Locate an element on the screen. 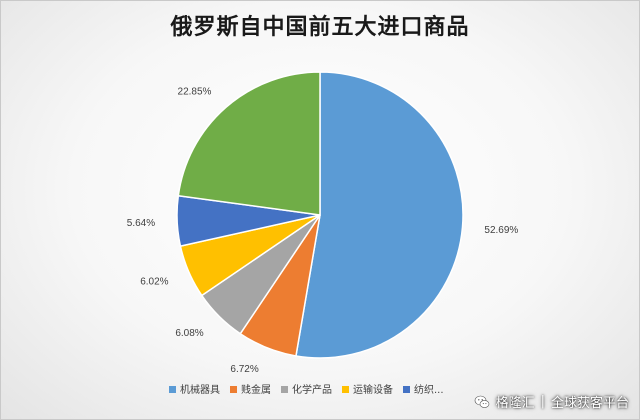 This screenshot has width=640, height=420. wechat-icon is located at coordinates (481, 401).